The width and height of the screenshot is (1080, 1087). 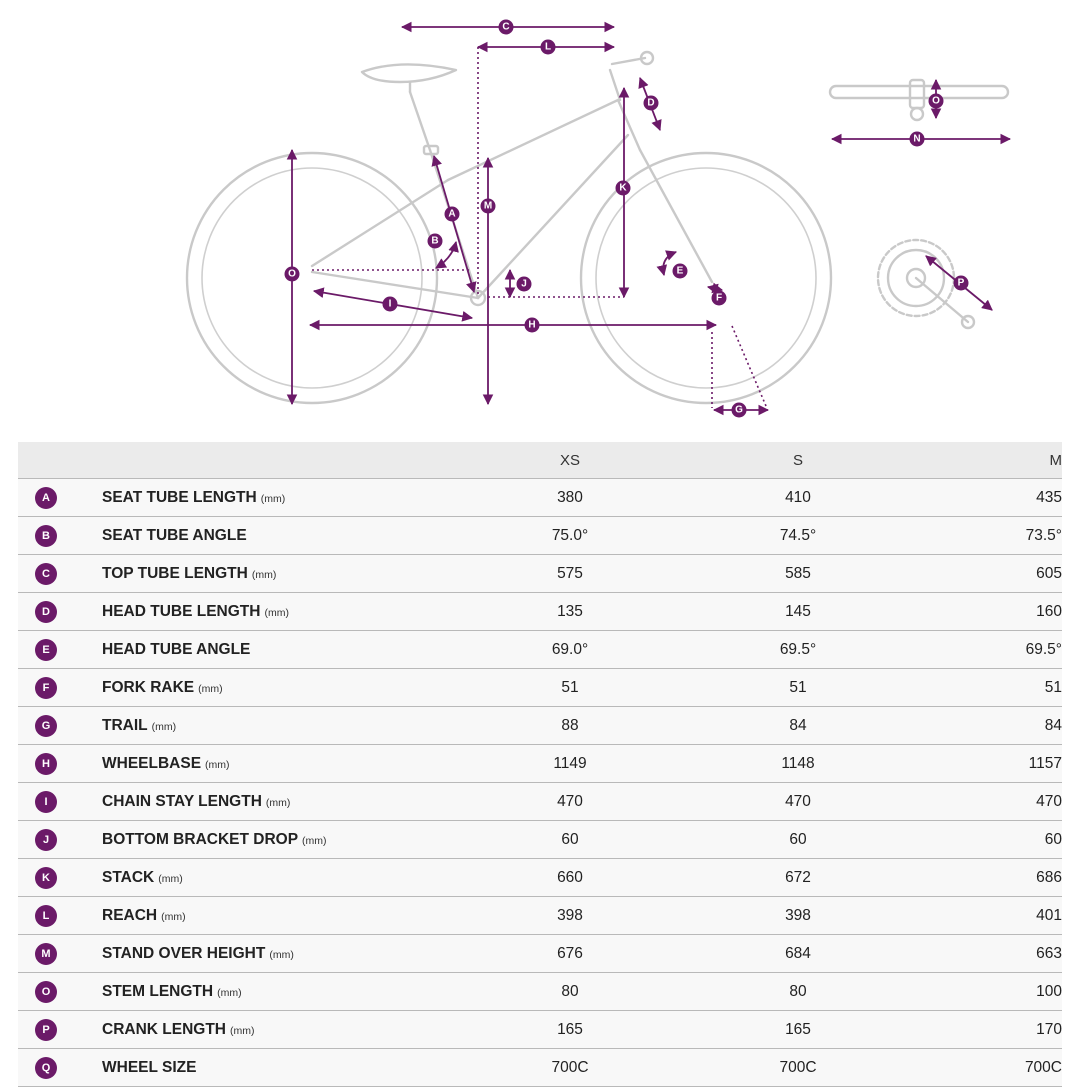 I want to click on svg-text: A, so click(x=451, y=214).